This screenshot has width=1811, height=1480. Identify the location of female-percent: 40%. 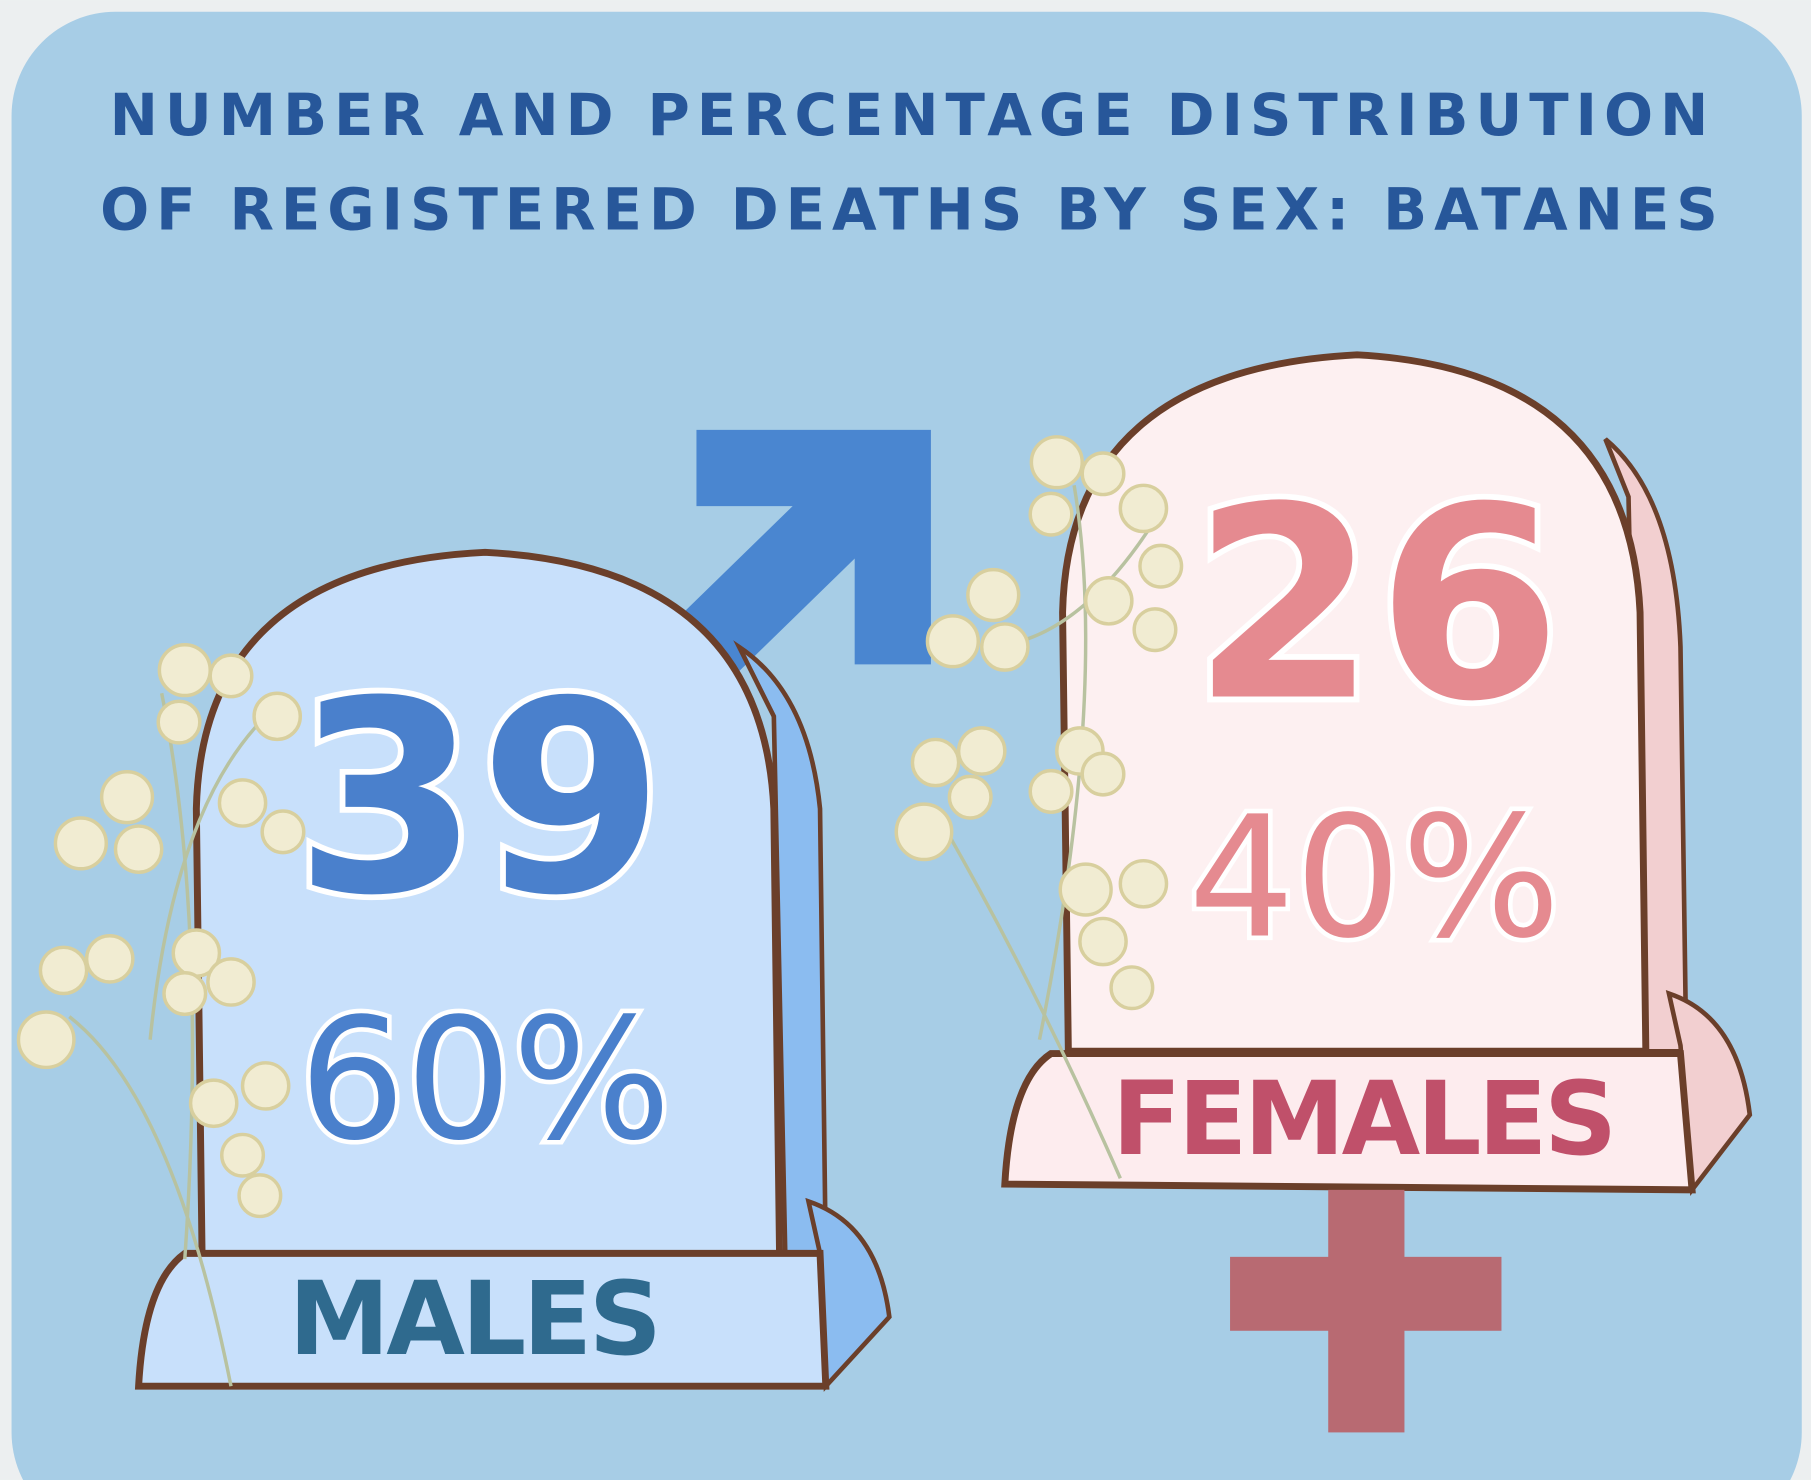
(1374, 878).